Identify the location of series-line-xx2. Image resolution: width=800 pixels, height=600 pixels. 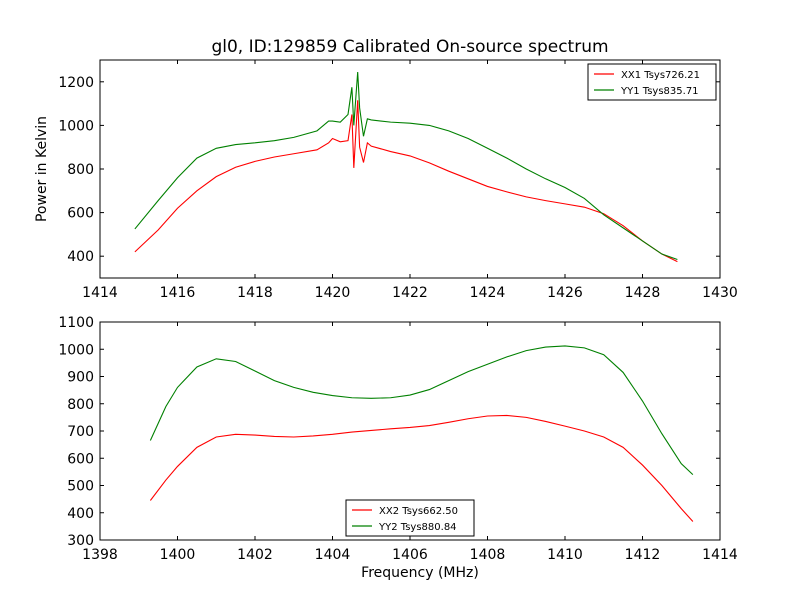
(421, 468).